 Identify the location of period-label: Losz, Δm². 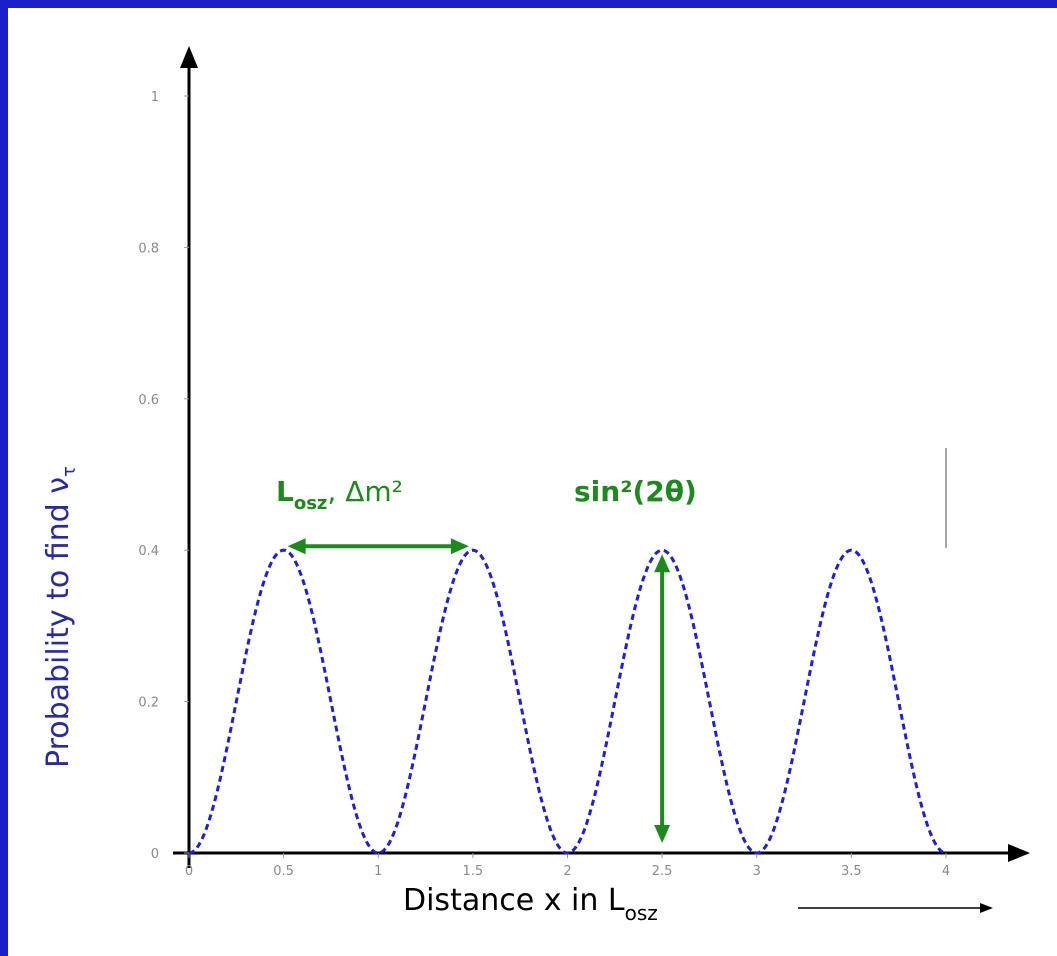
(339, 494).